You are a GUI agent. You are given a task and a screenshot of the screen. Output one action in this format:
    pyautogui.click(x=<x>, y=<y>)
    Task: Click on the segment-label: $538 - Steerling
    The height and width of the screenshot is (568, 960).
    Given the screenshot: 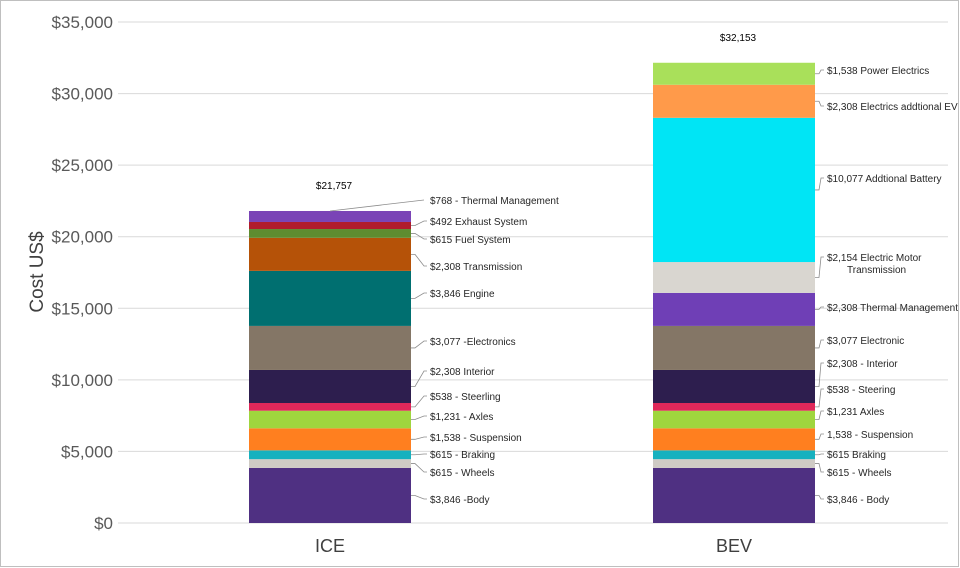 What is the action you would take?
    pyautogui.click(x=465, y=397)
    